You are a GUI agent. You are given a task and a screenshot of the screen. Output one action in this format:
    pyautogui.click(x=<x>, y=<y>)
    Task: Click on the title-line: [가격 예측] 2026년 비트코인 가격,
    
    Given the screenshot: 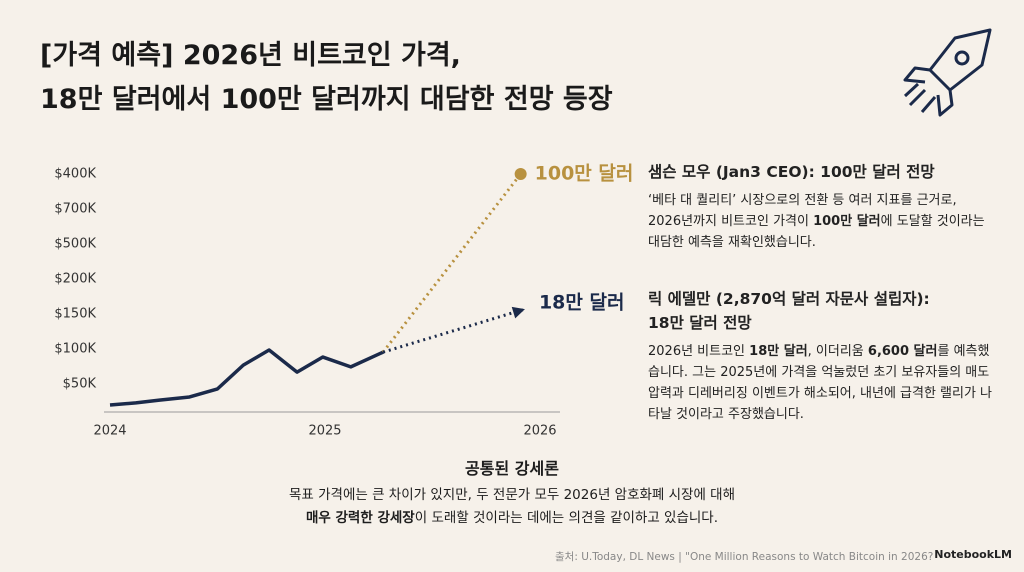 What is the action you would take?
    pyautogui.click(x=250, y=55)
    